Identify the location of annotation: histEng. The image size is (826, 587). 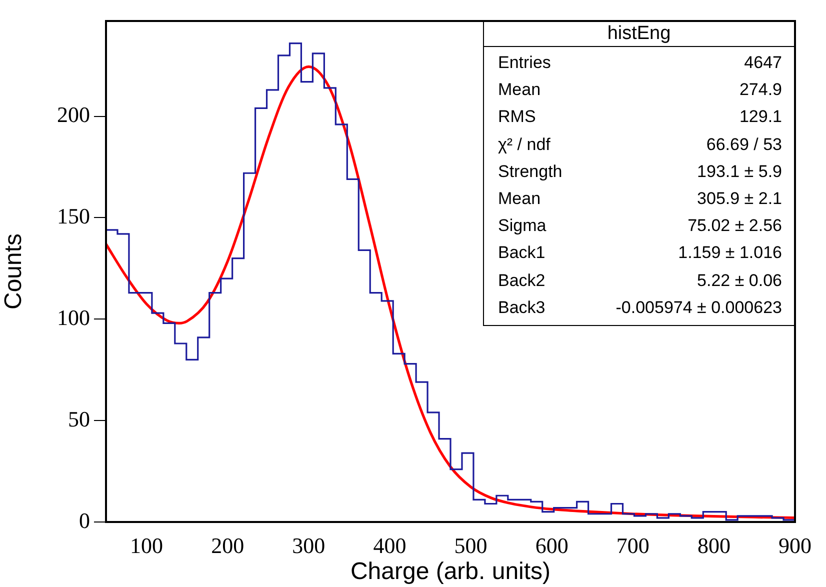
(639, 34).